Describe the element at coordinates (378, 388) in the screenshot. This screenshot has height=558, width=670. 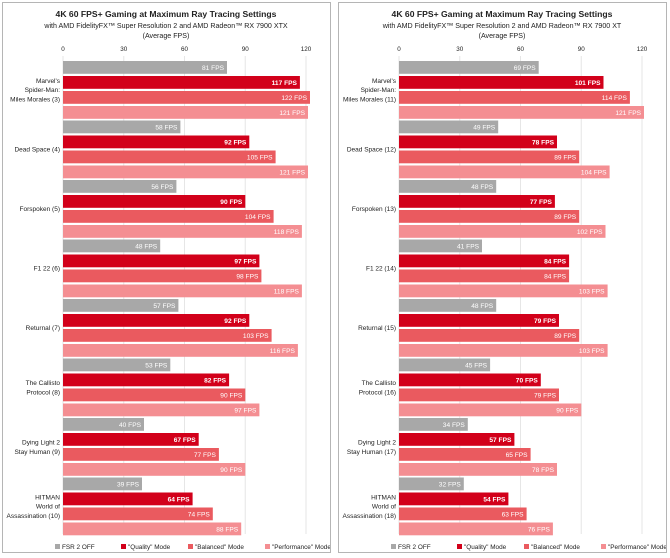
I see `category-label: The Callisto Protocol (16)` at that location.